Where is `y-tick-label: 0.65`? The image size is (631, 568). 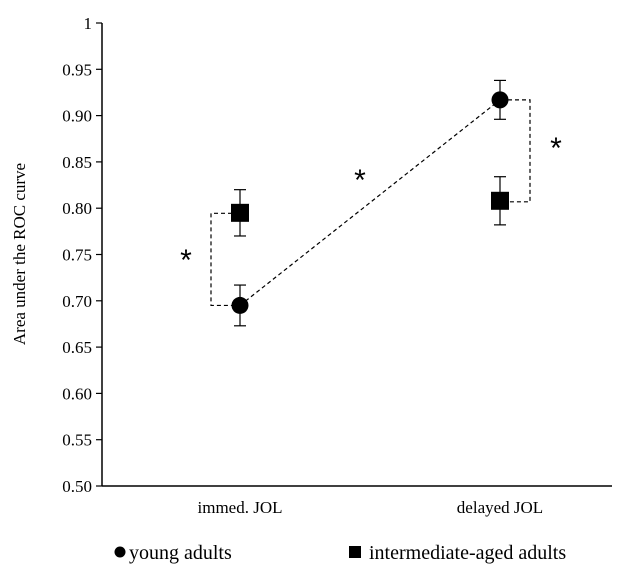 y-tick-label: 0.65 is located at coordinates (77, 347).